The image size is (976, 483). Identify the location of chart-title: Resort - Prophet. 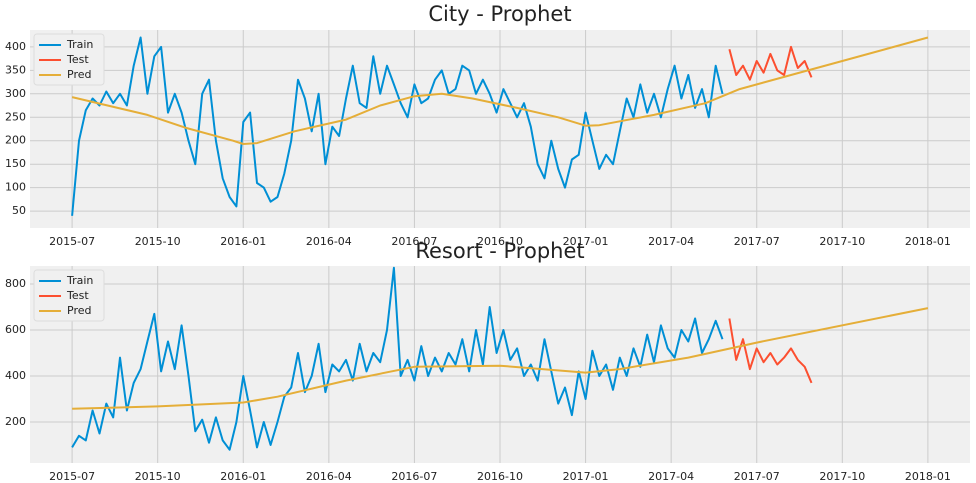
(499, 251).